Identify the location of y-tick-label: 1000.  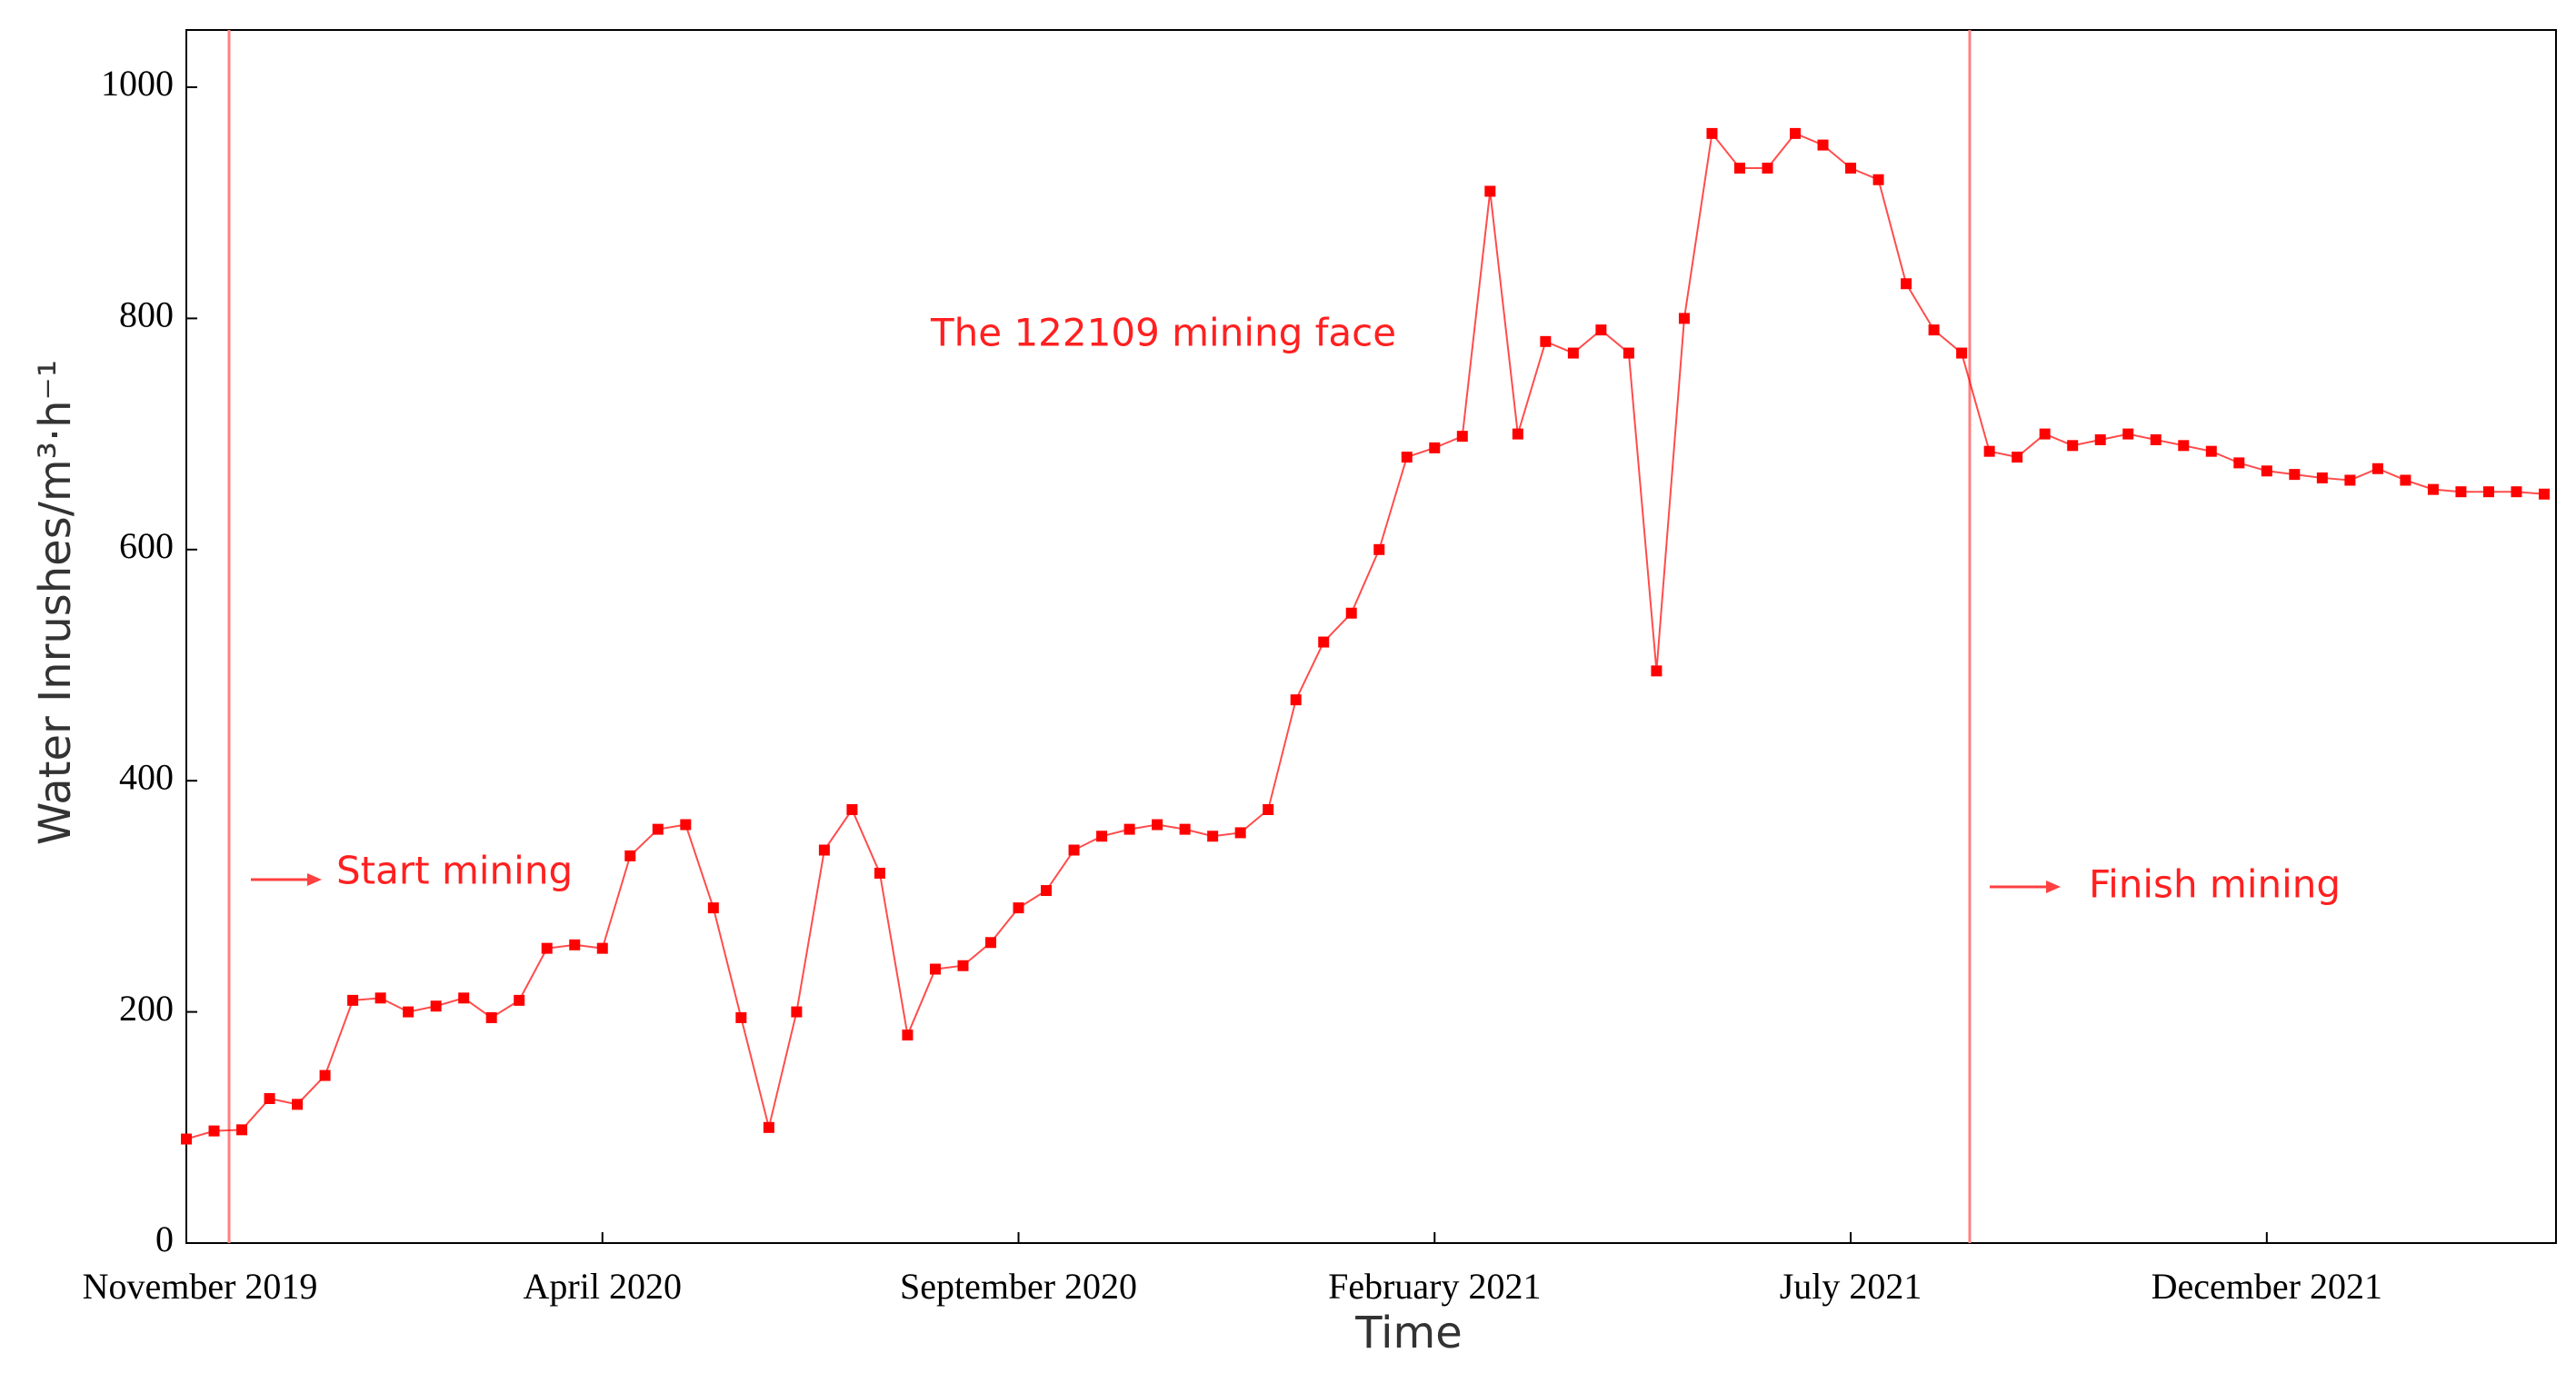
(137, 83).